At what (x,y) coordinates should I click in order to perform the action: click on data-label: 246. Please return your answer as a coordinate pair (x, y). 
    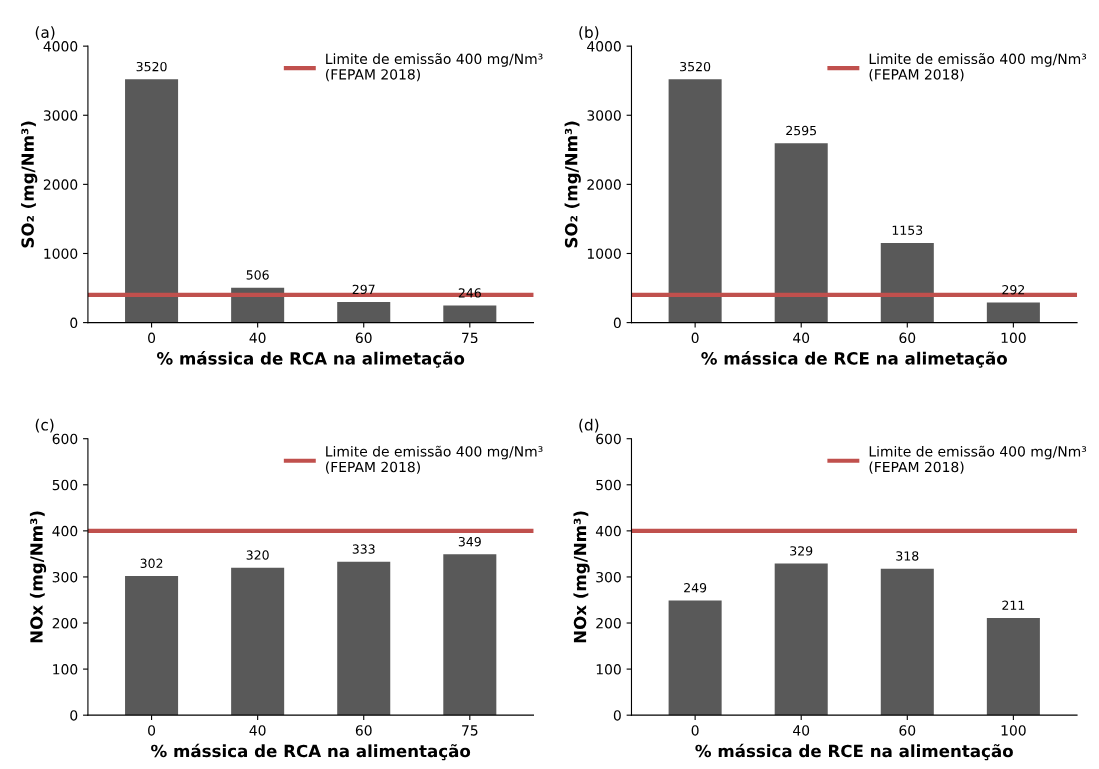
    Looking at the image, I should click on (469, 293).